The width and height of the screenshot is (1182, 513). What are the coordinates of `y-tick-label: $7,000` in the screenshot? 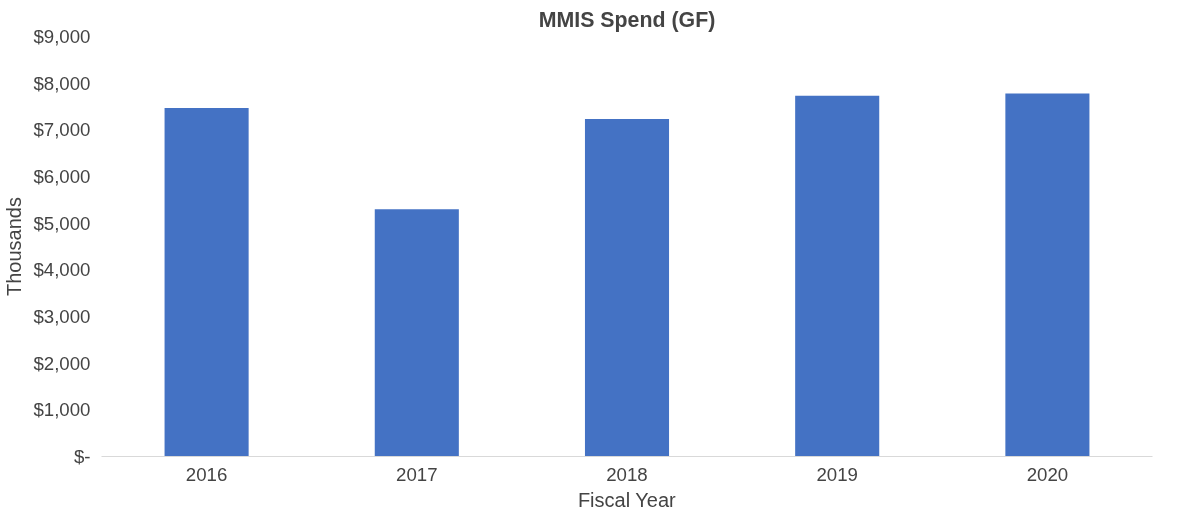 It's located at (62, 130).